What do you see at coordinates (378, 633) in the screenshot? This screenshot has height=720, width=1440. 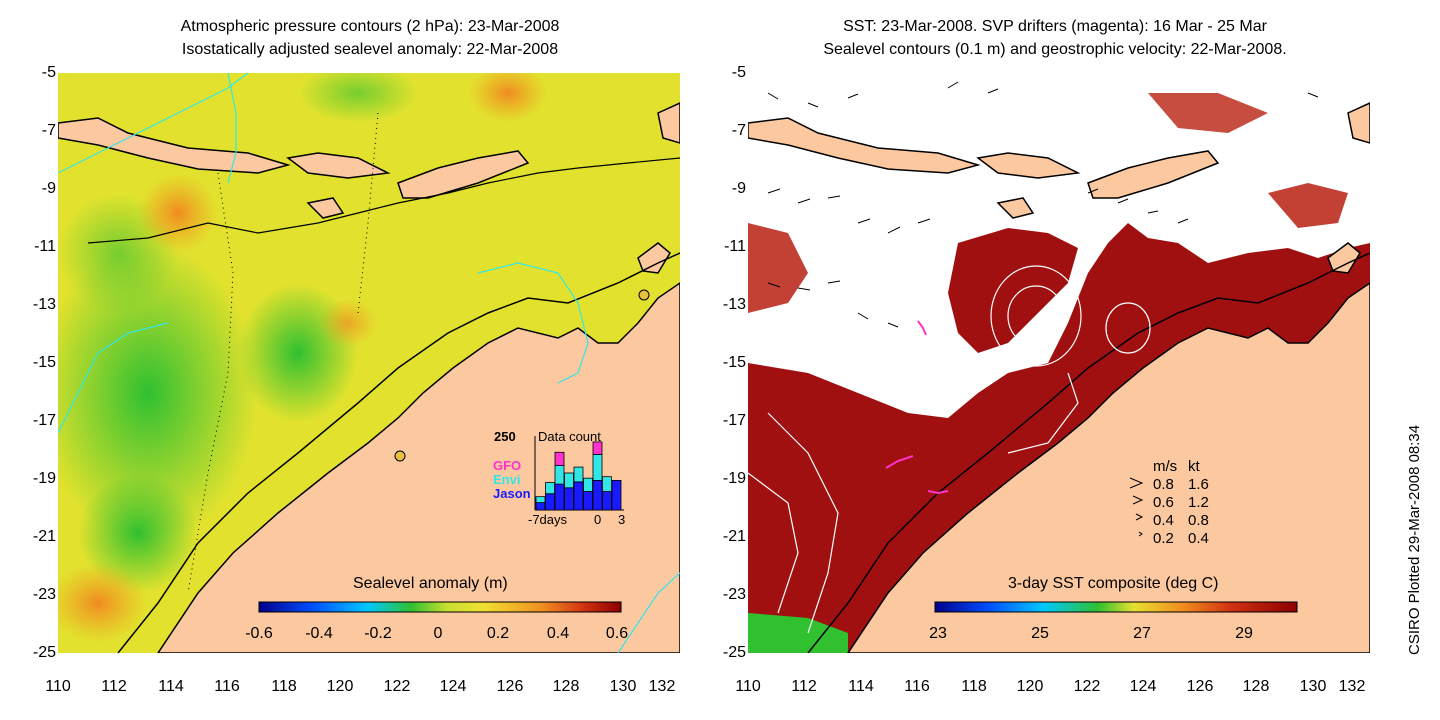 I see `left-colorbar-tick: -0.2` at bounding box center [378, 633].